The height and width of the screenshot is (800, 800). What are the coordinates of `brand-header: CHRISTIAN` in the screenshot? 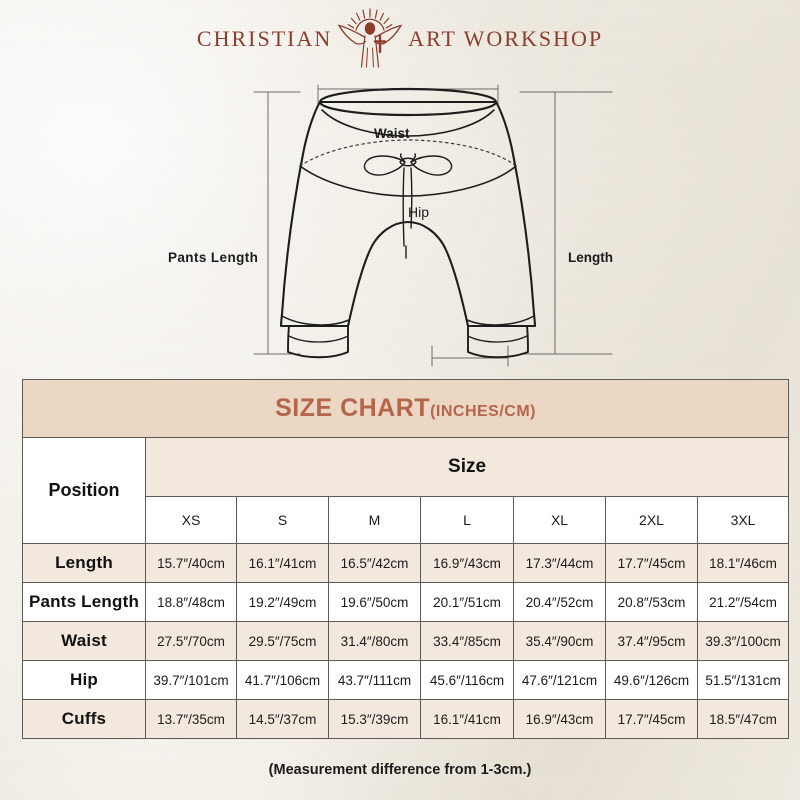 It's located at (400, 39).